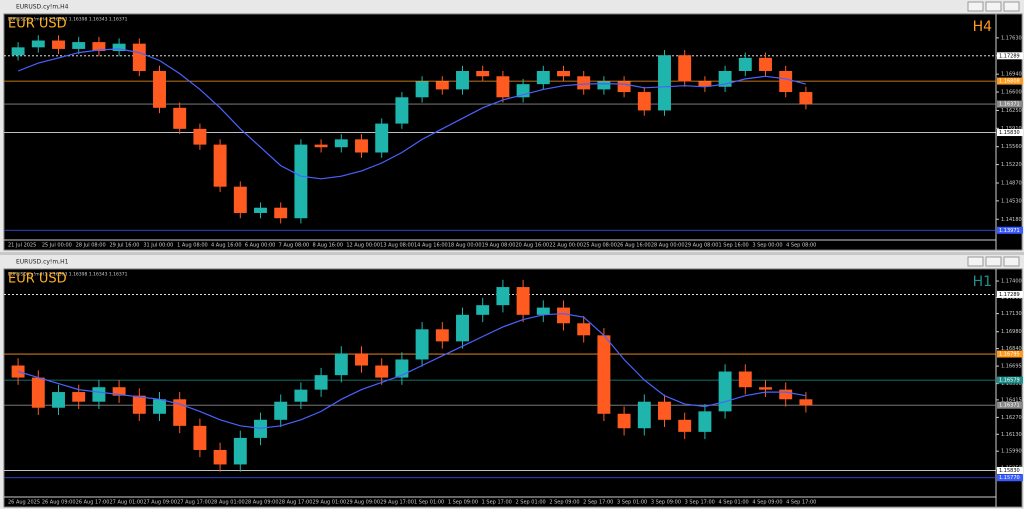 The width and height of the screenshot is (1024, 509). Describe the element at coordinates (1011, 418) in the screenshot. I see `y-tick-label: 1.16270` at that location.